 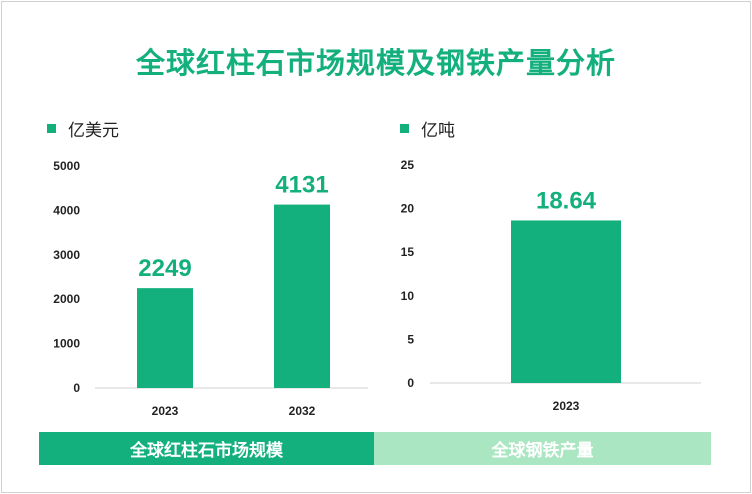 I want to click on legend-right: 亿吨, so click(x=427, y=128).